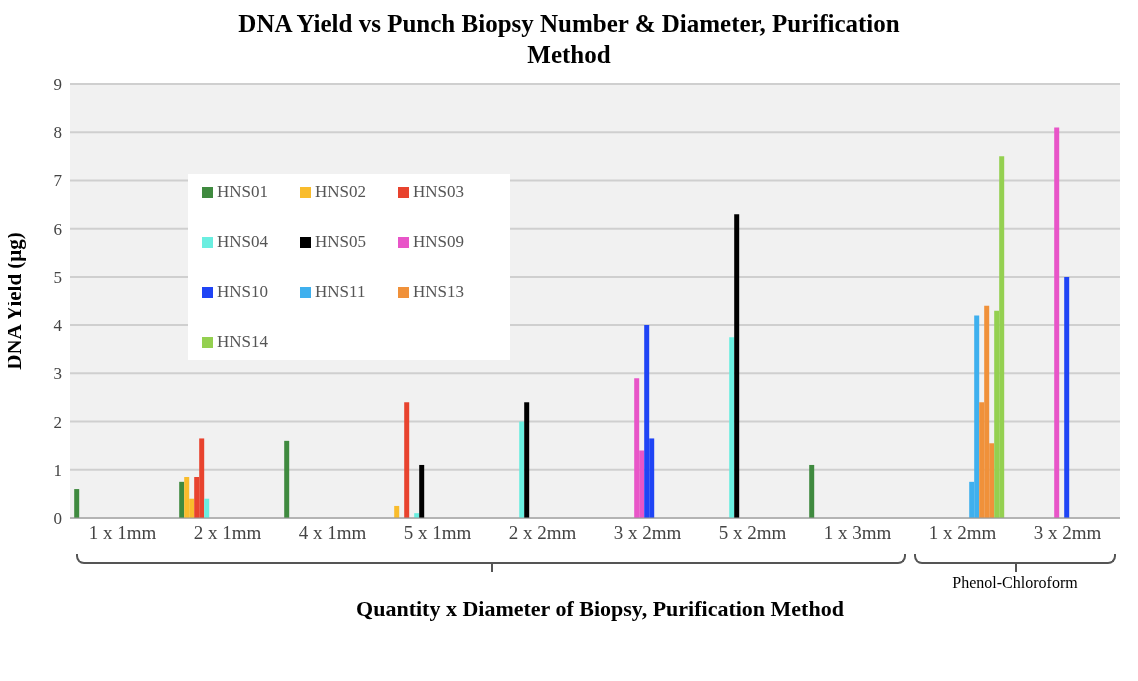 Image resolution: width=1138 pixels, height=681 pixels. I want to click on legend-label: HNS02, so click(341, 192).